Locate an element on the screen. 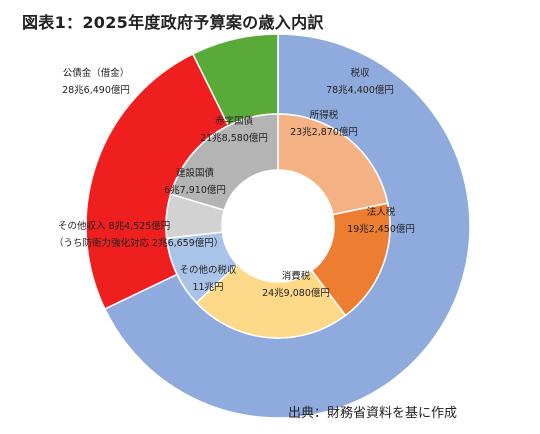  inner-label-name-4: その他の税収 is located at coordinates (208, 270).